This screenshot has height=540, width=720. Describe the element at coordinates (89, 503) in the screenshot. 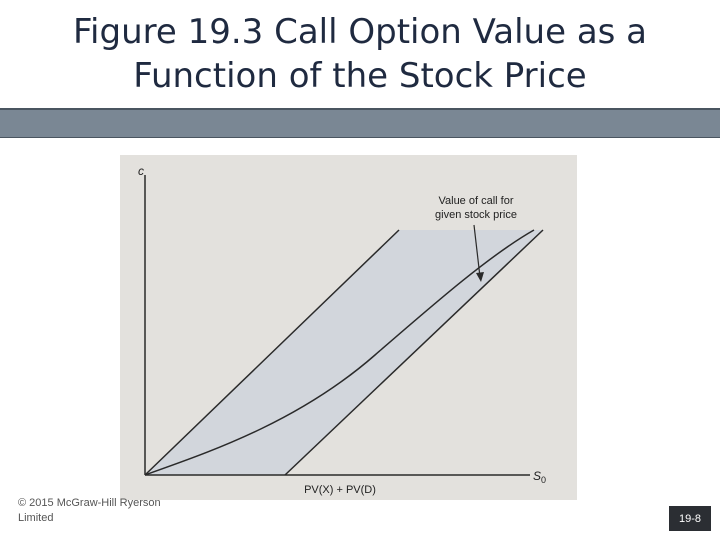

I see `copyright-line-1: © 2015 McGraw-Hill Ryerson` at that location.